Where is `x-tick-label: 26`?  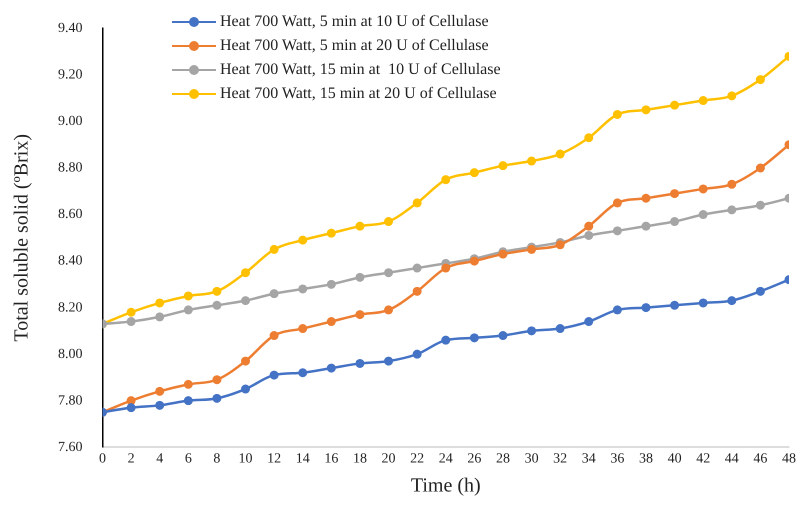
x-tick-label: 26 is located at coordinates (474, 458).